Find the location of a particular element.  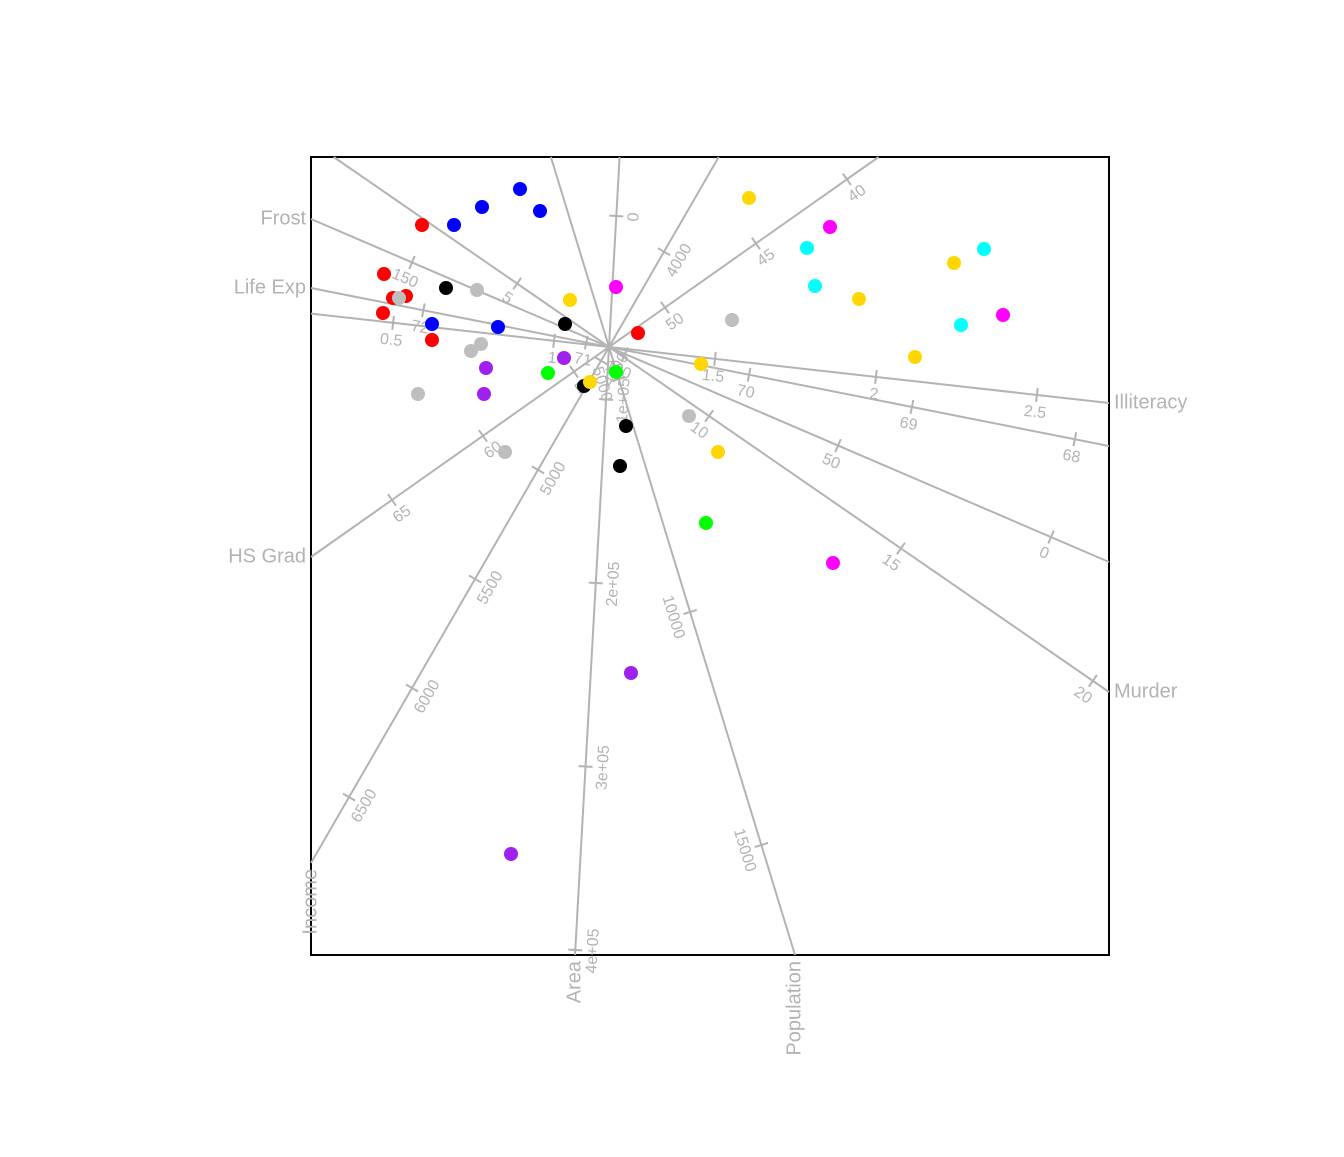

axis-name: Population is located at coordinates (794, 1008).